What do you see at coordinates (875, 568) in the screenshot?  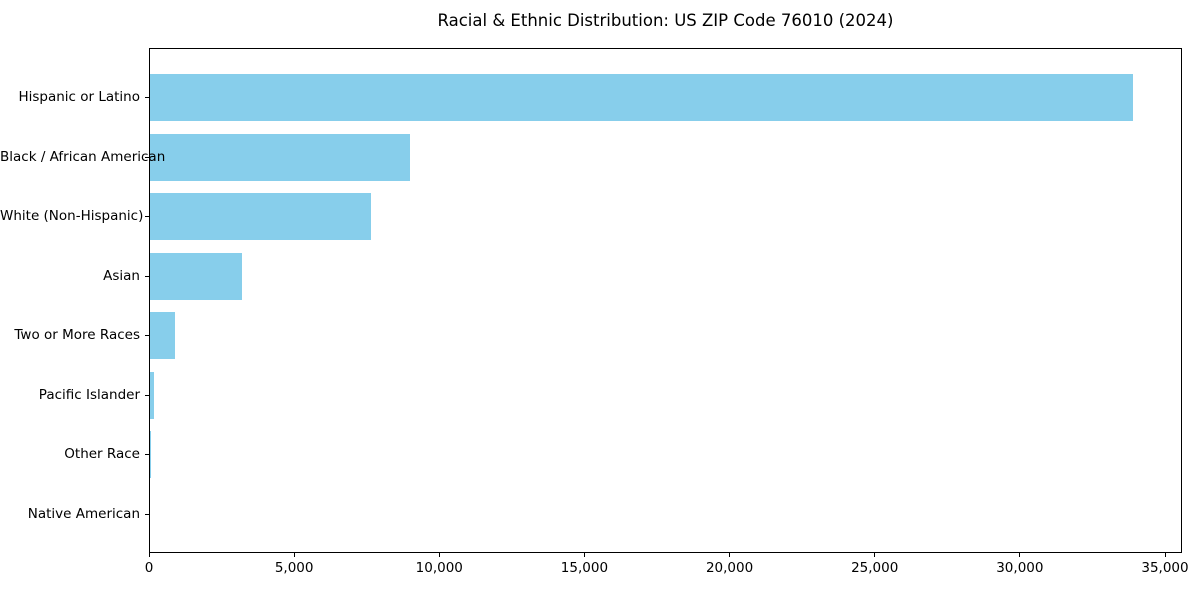 I see `x-tick-label: 25,000` at bounding box center [875, 568].